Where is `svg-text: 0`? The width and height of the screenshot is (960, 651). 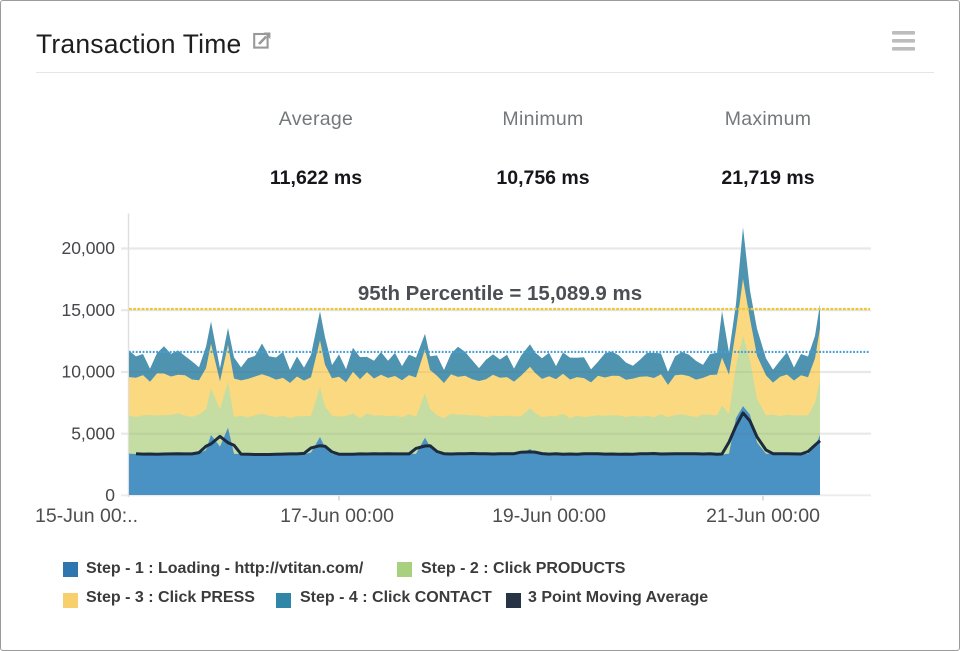
svg-text: 0 is located at coordinates (110, 495).